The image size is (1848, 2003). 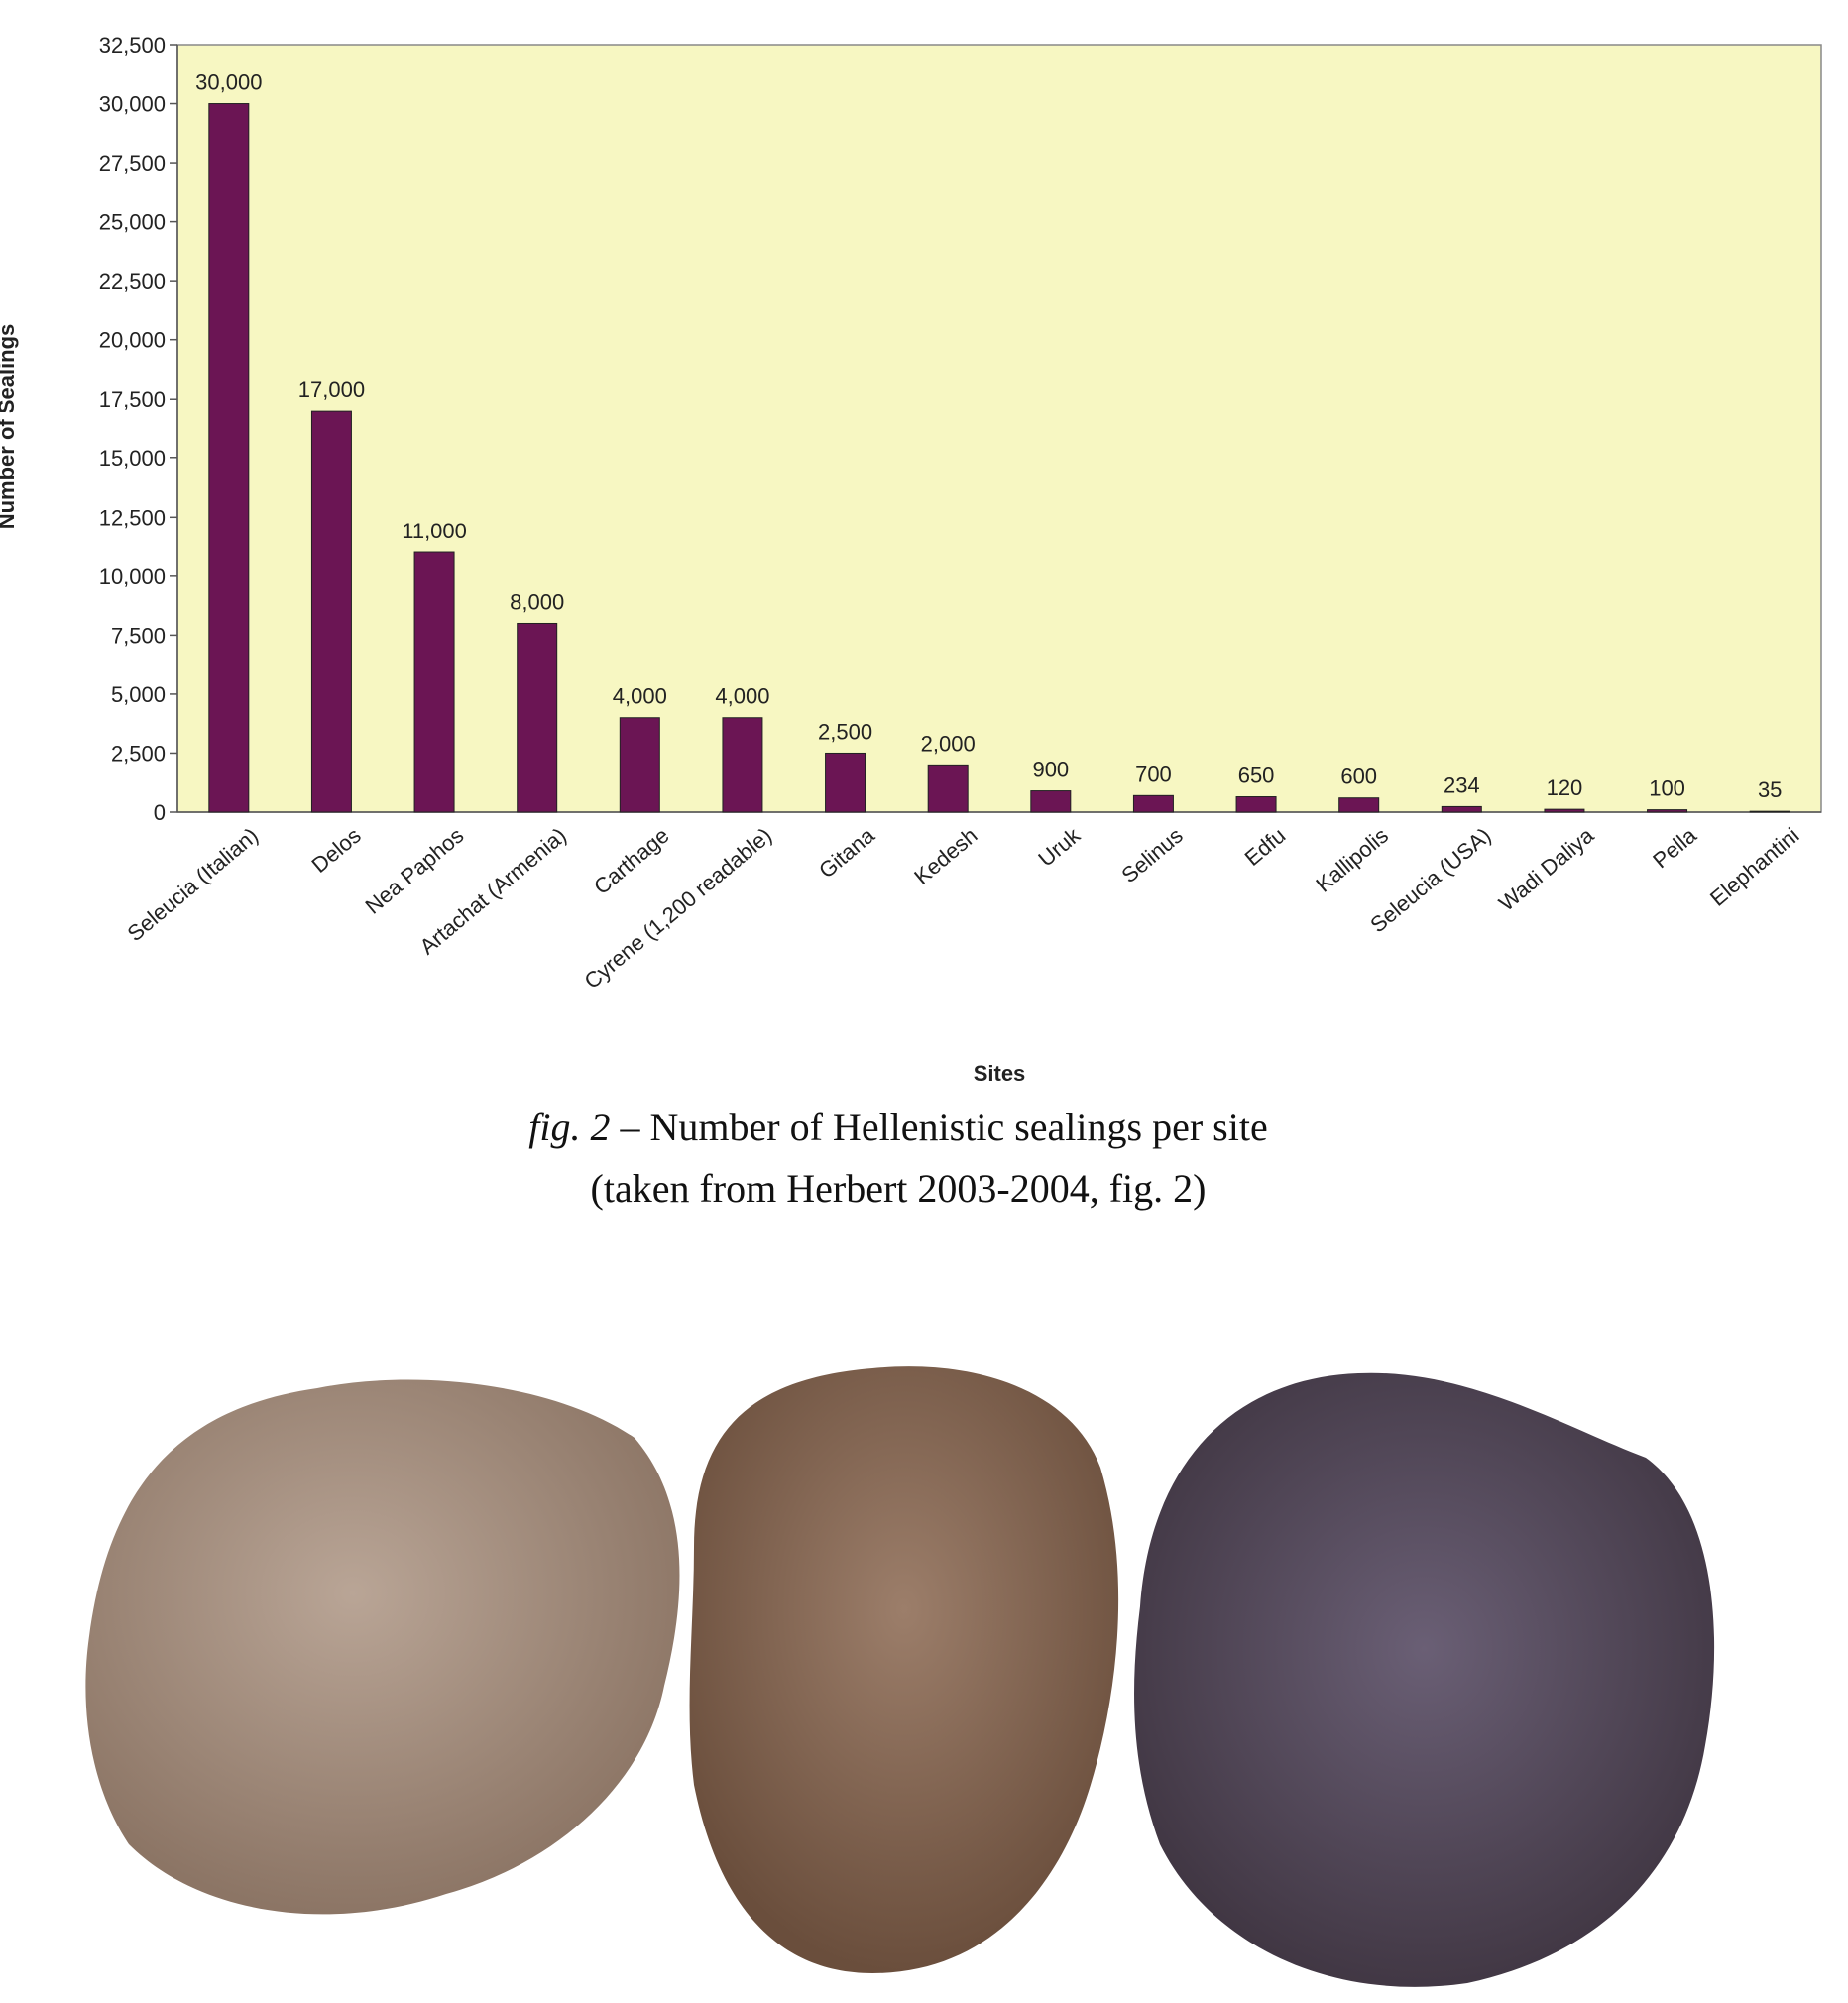 What do you see at coordinates (132, 517) in the screenshot?
I see `y-tick-label: 12,500` at bounding box center [132, 517].